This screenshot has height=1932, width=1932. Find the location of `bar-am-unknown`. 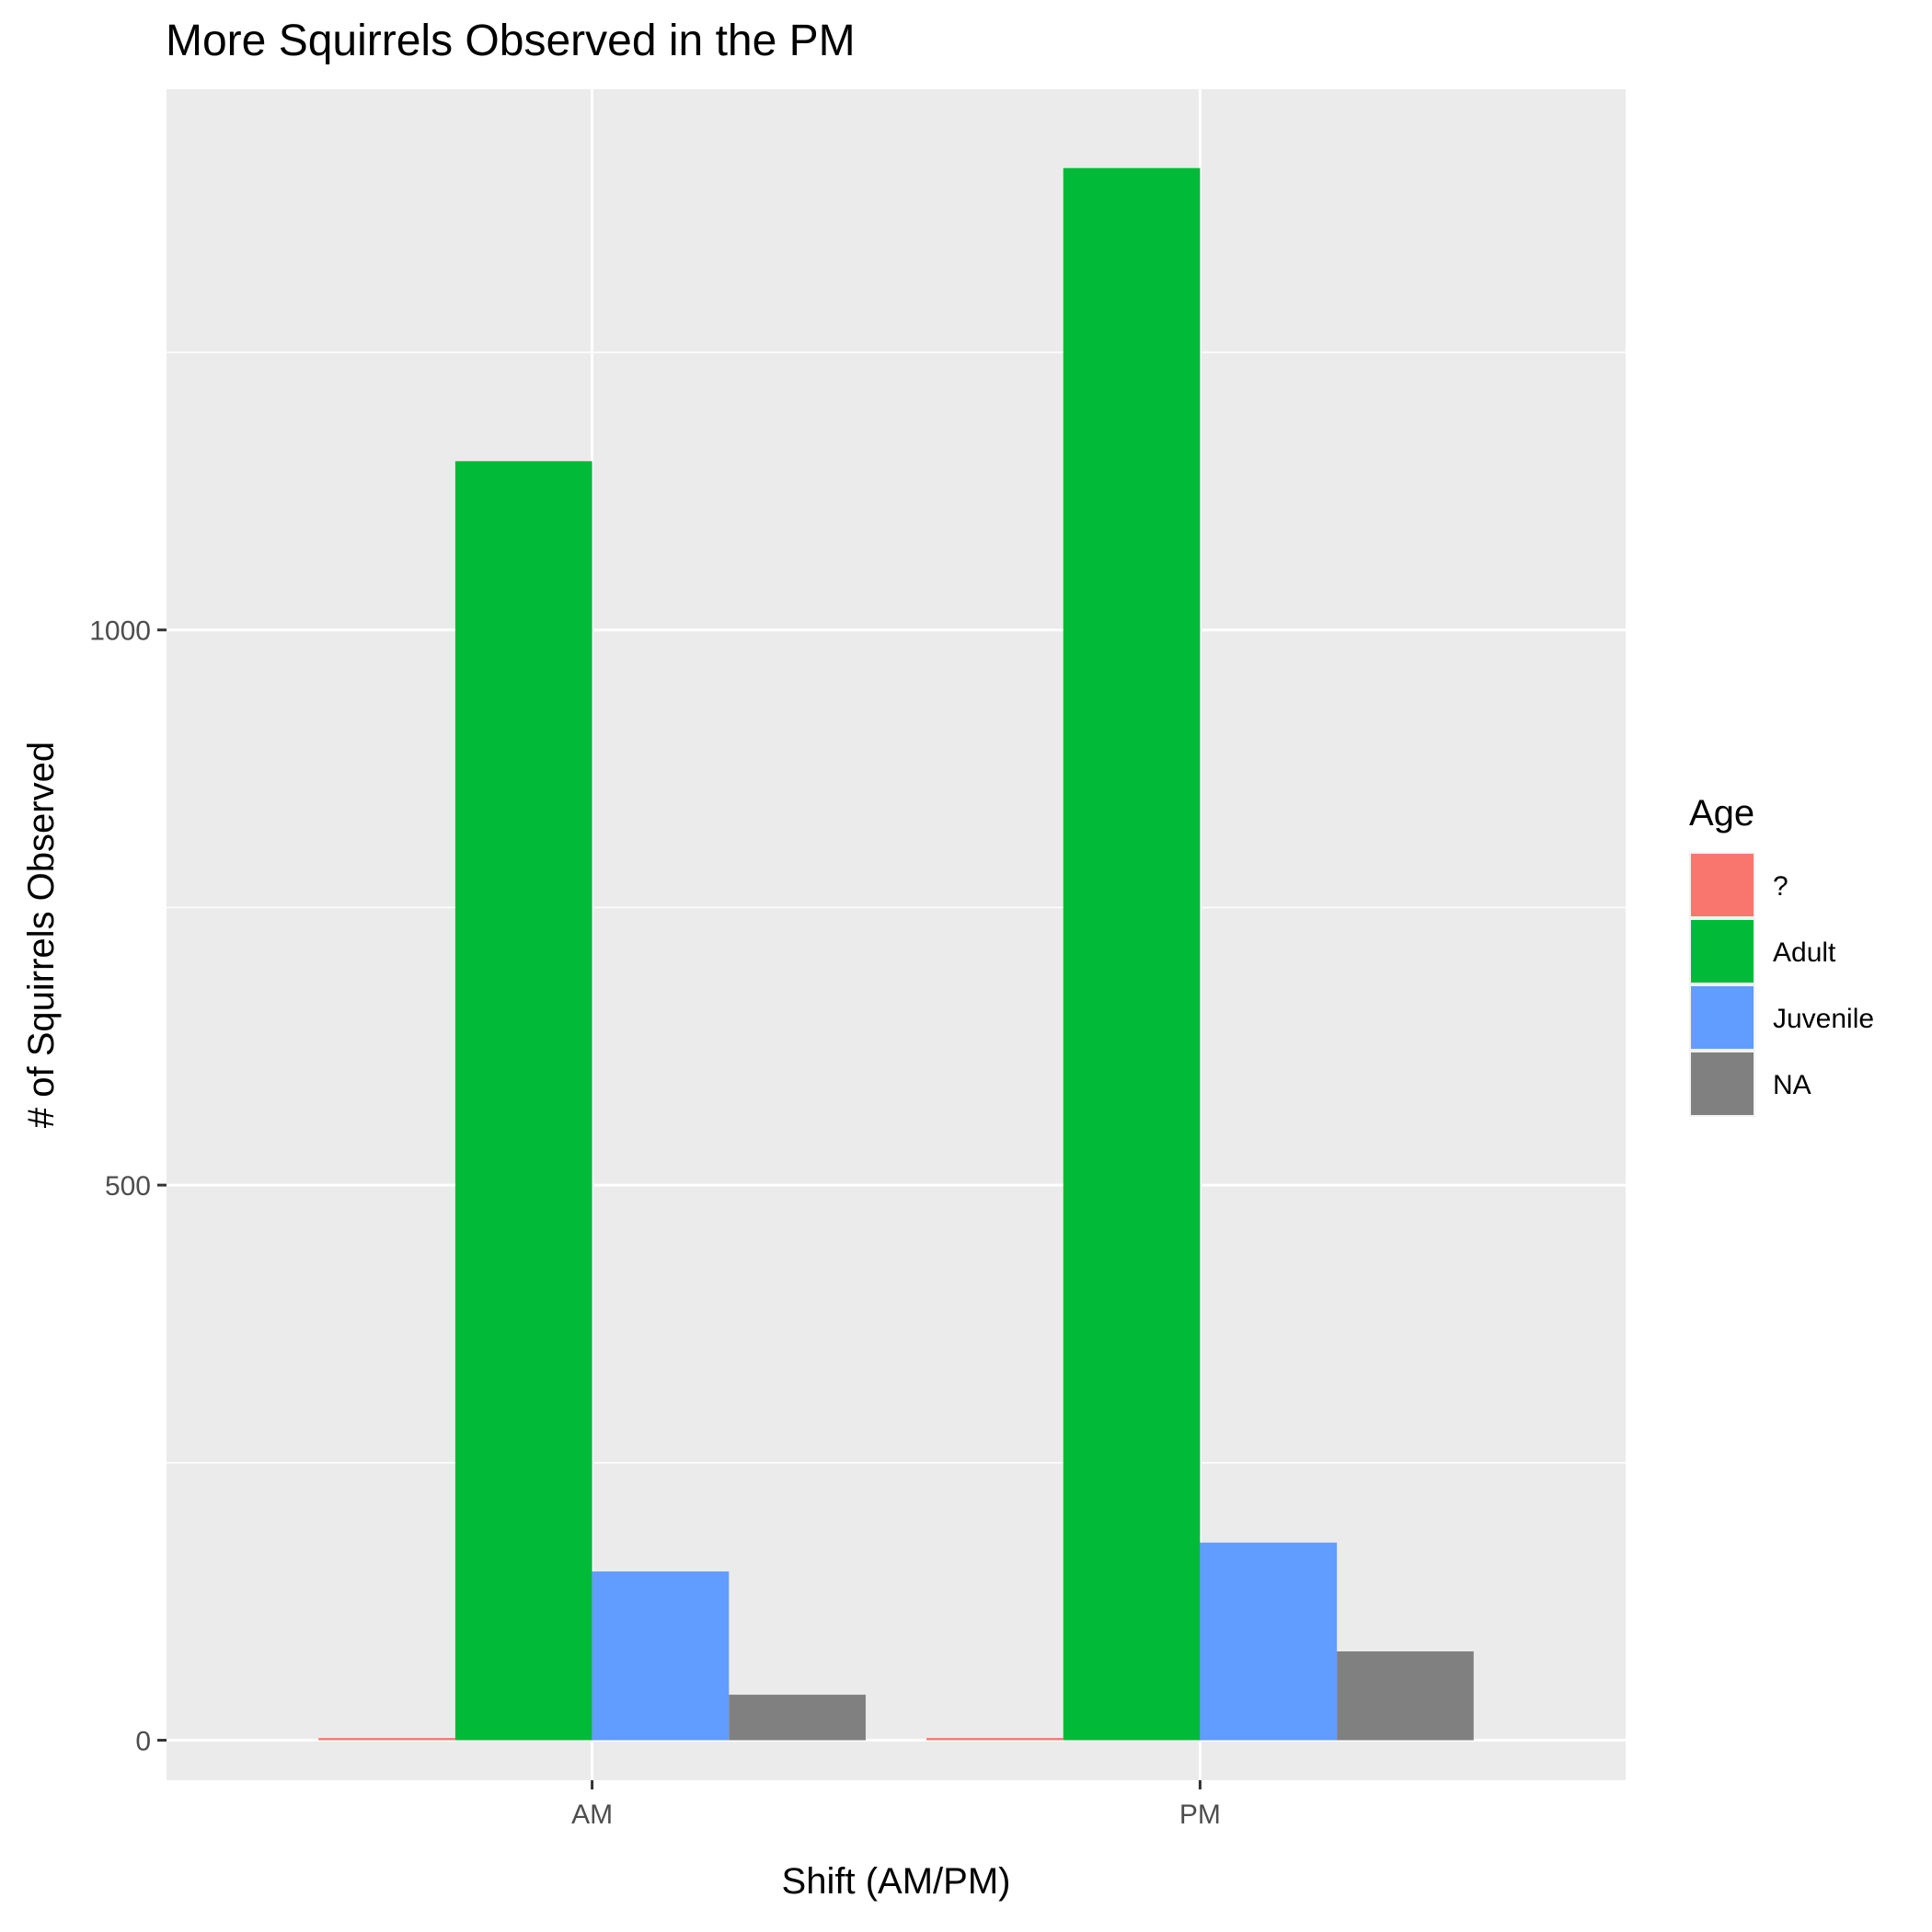

bar-am-unknown is located at coordinates (386, 1739).